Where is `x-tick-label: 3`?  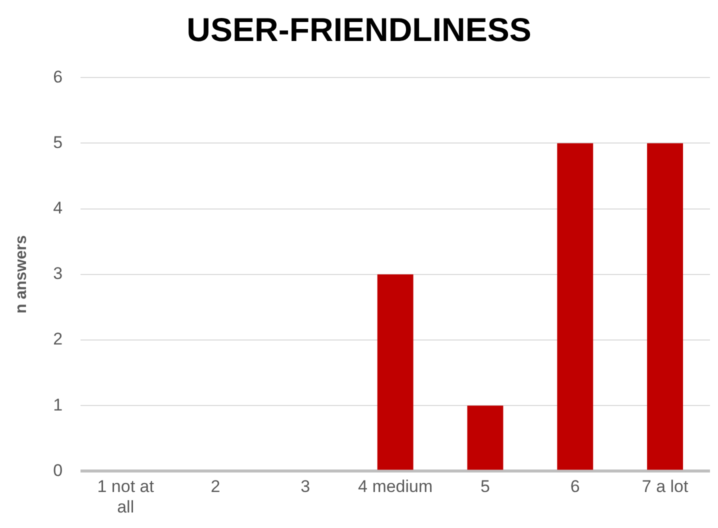 x-tick-label: 3 is located at coordinates (305, 486).